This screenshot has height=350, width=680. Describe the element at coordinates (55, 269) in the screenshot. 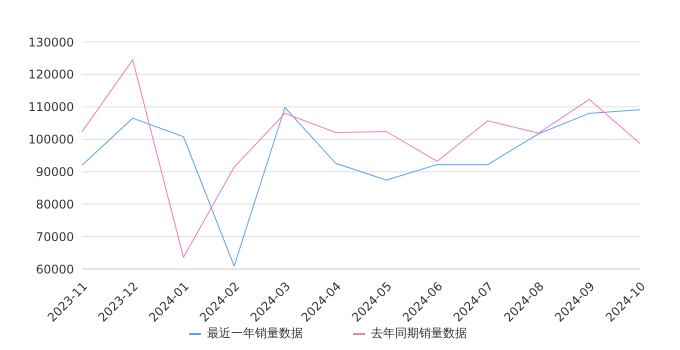

I see `y-tick-label: 60000` at that location.